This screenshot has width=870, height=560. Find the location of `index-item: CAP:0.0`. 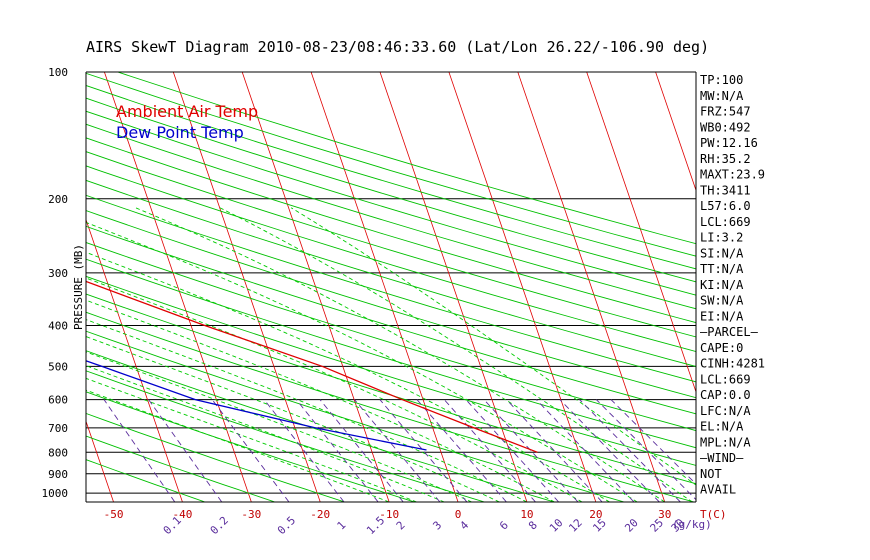

index-item: CAP:0.0 is located at coordinates (725, 395).